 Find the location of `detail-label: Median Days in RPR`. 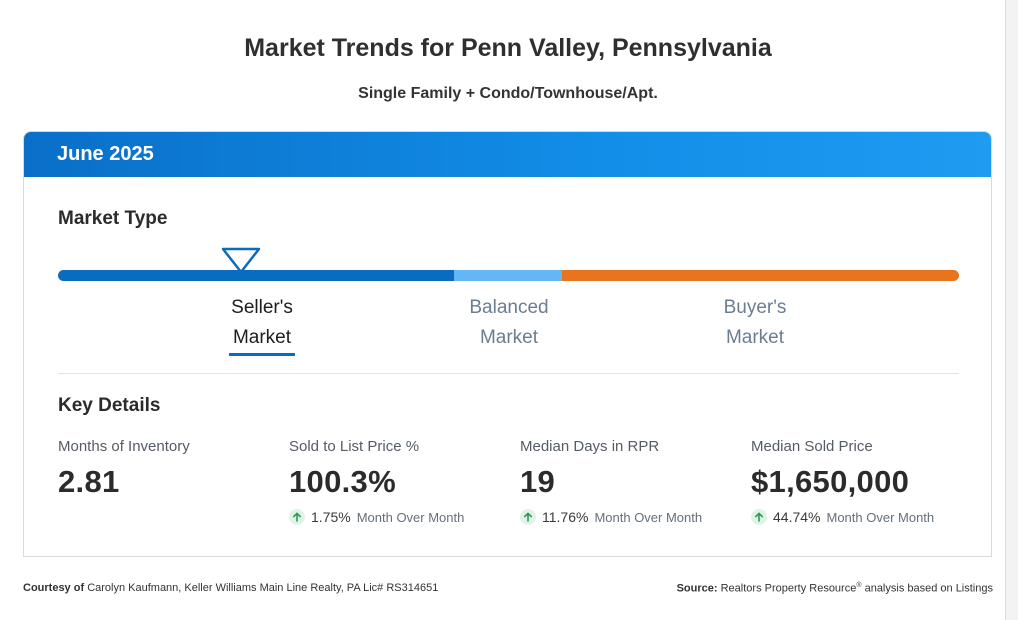

detail-label: Median Days in RPR is located at coordinates (590, 446).